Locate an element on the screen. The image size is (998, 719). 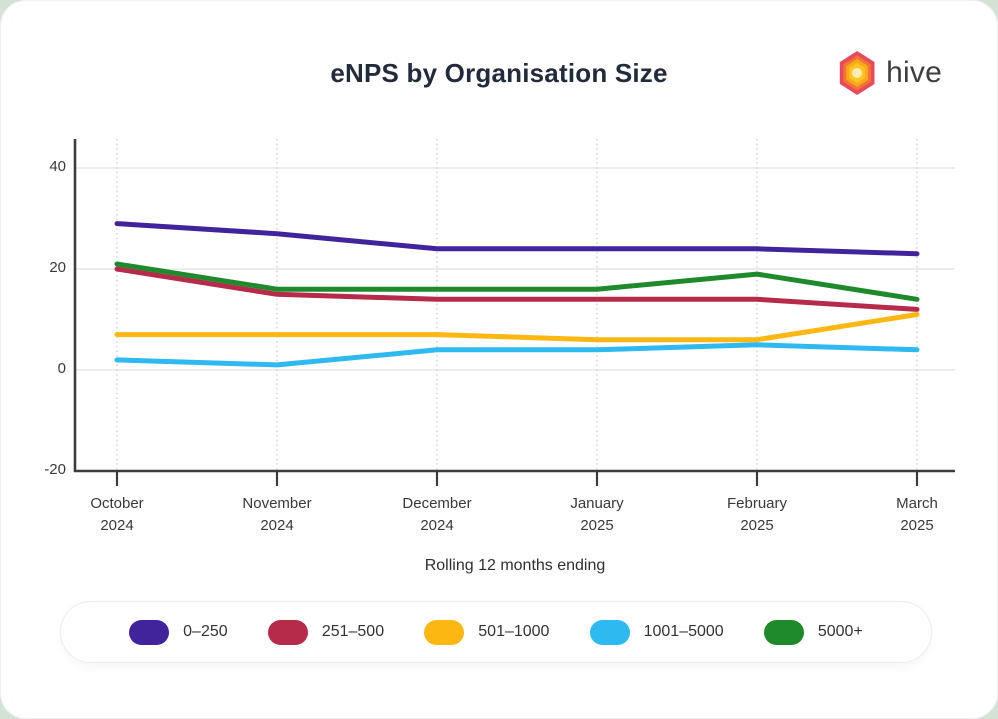
legend-label: 1001–5000 is located at coordinates (683, 631).